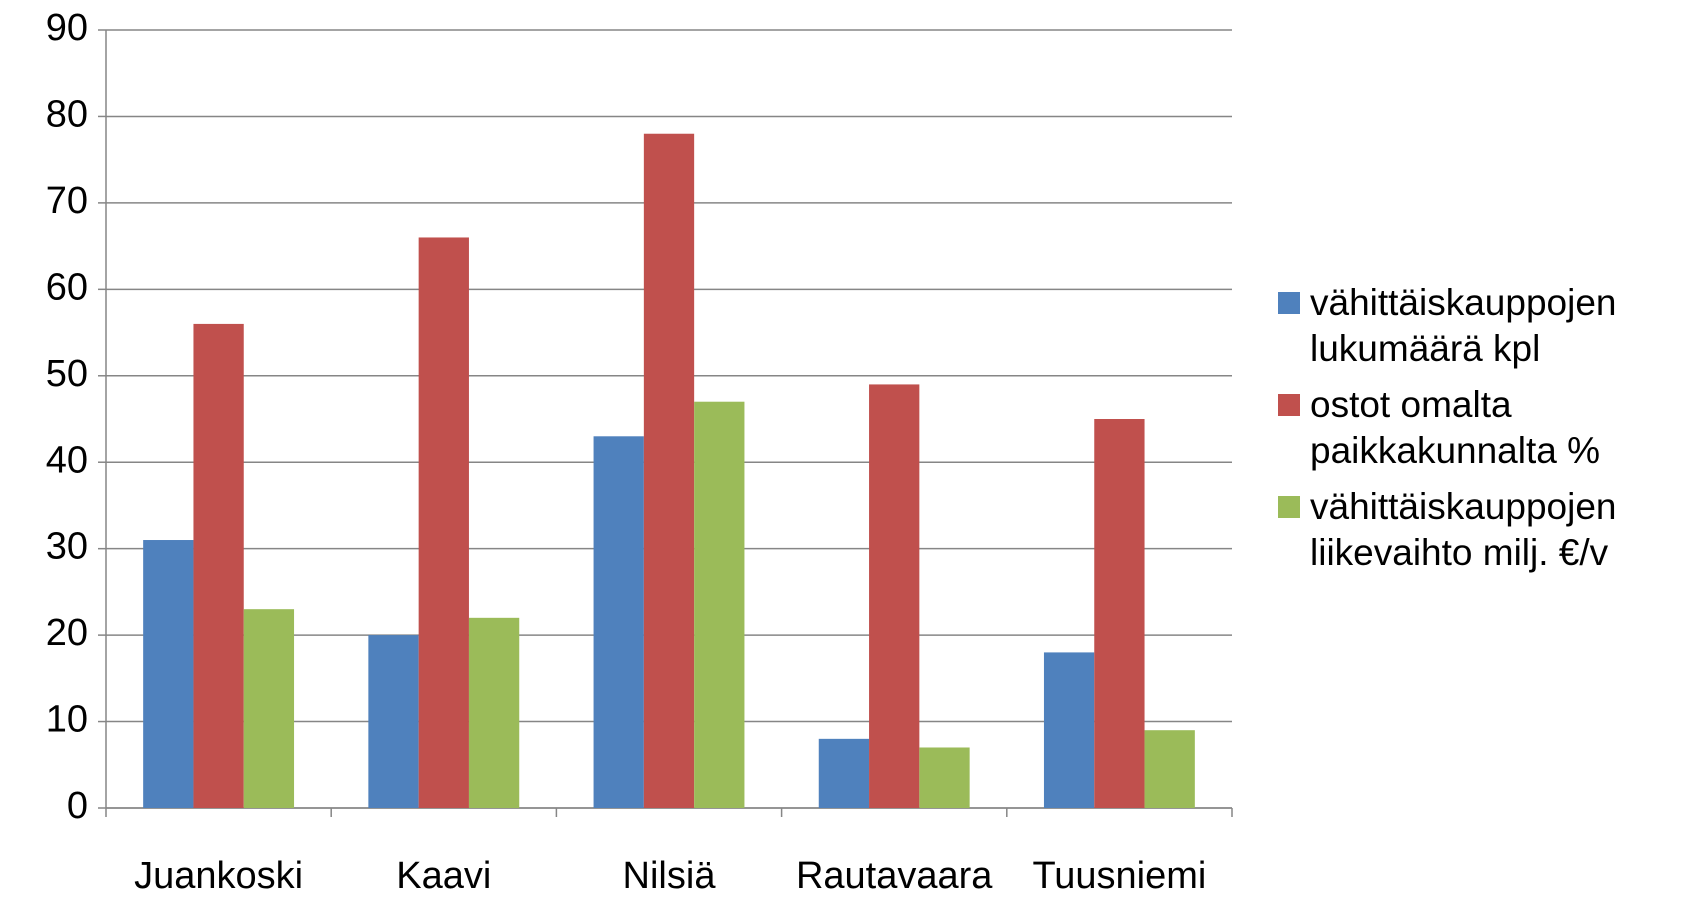 The image size is (1704, 900). I want to click on legend-item: ostot omalta paikkakunnalta %, so click(1488, 428).